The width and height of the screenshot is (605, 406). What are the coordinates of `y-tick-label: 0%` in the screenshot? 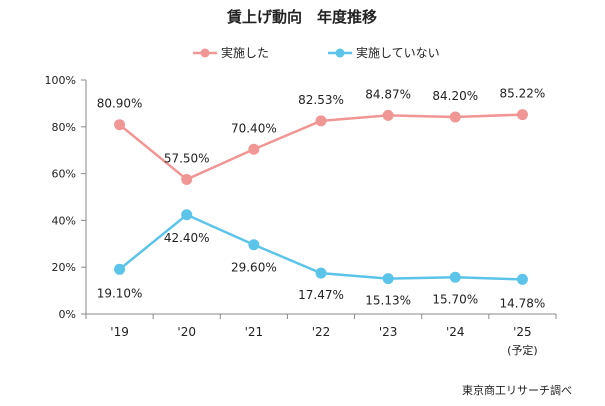 It's located at (67, 314).